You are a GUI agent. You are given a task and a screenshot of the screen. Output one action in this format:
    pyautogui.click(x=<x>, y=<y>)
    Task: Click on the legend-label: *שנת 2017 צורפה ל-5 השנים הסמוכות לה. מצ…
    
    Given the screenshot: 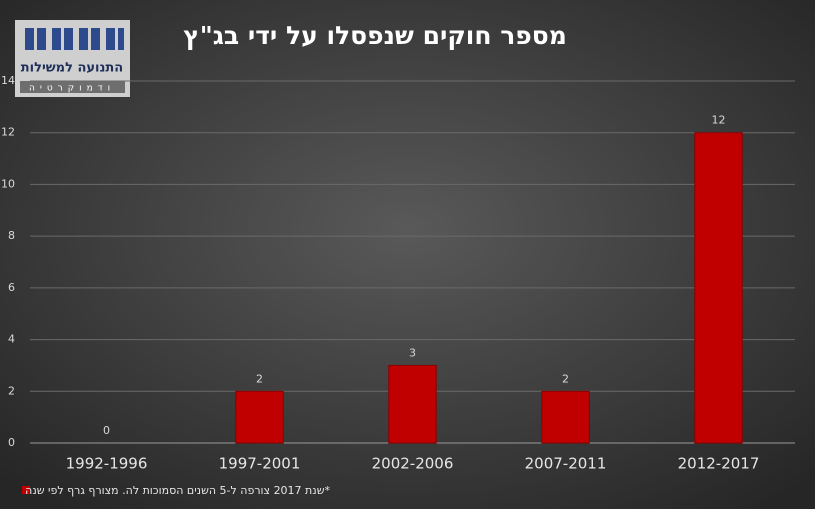 What is the action you would take?
    pyautogui.click(x=177, y=490)
    